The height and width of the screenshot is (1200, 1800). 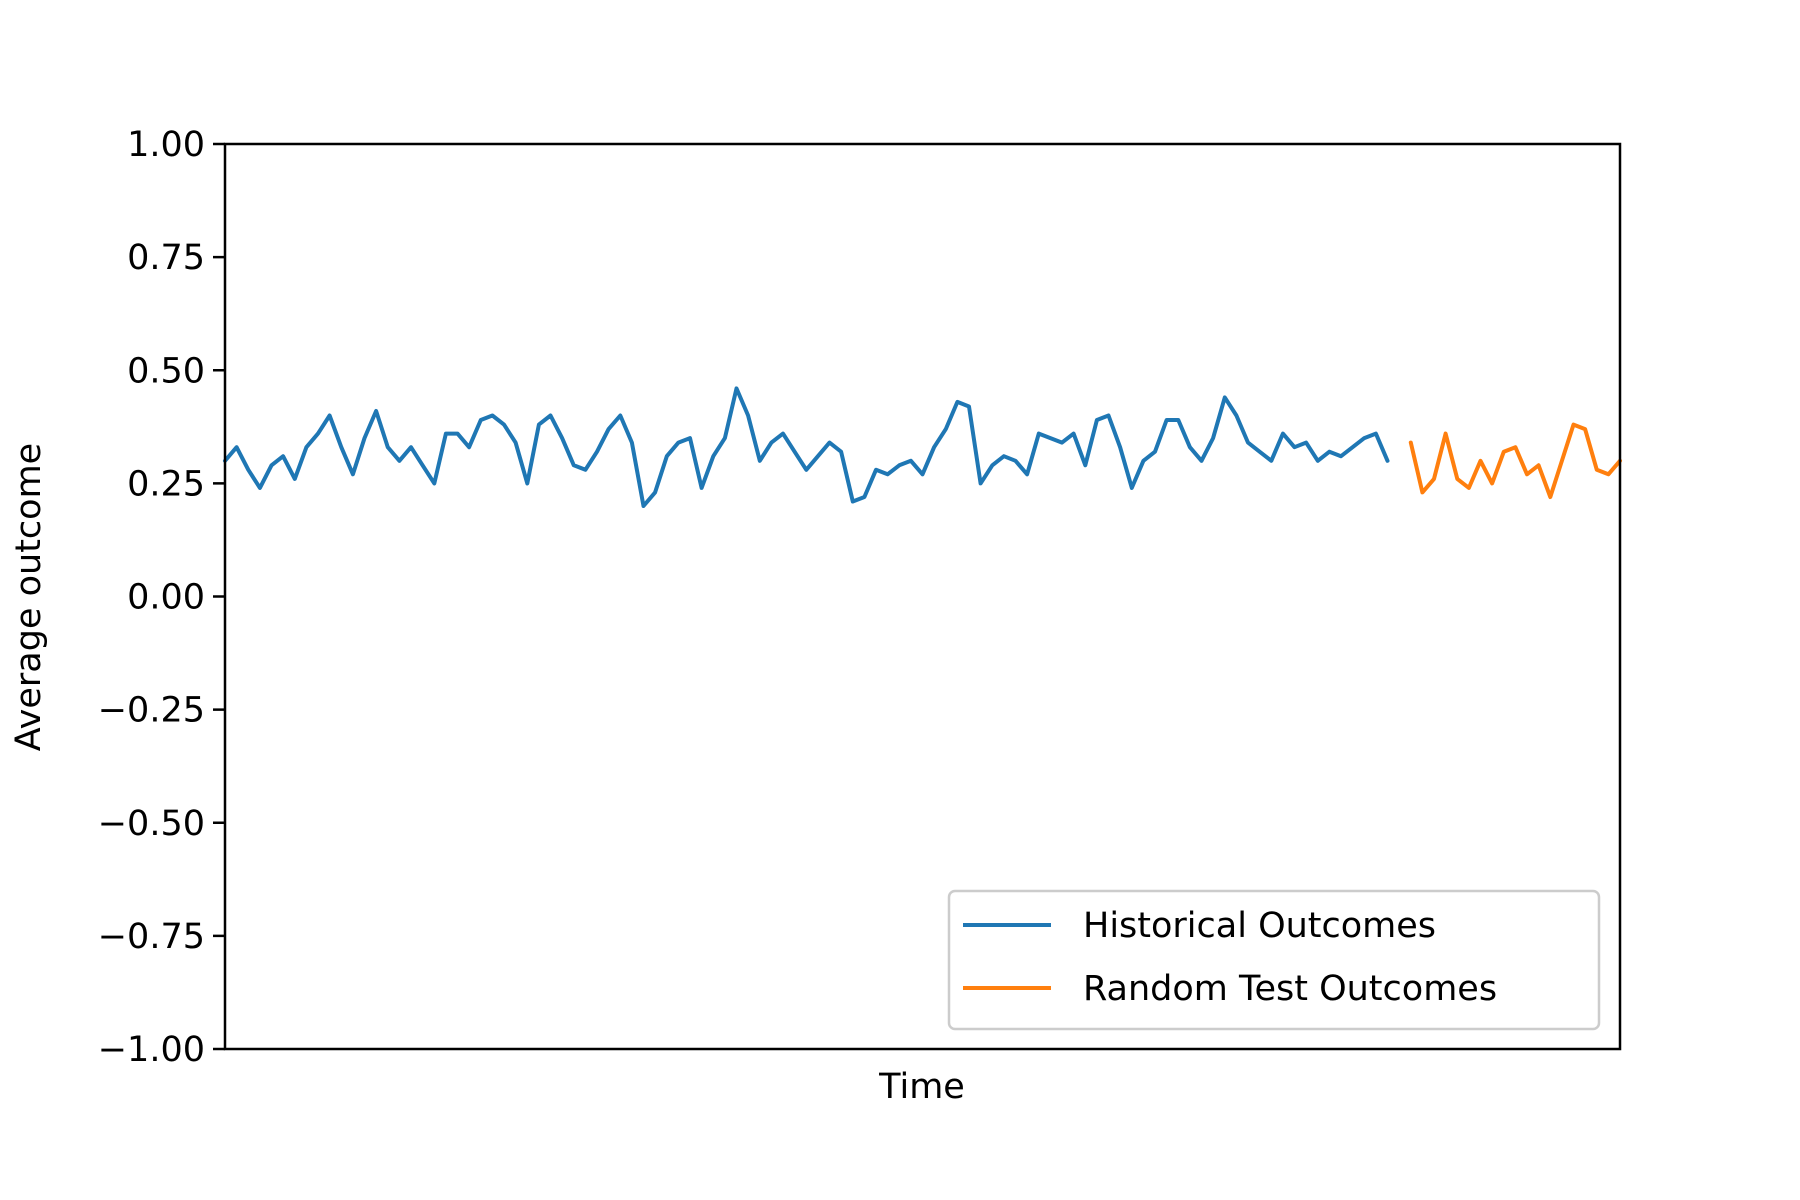 What do you see at coordinates (151, 711) in the screenshot?
I see `y-tick-label: −0.25` at bounding box center [151, 711].